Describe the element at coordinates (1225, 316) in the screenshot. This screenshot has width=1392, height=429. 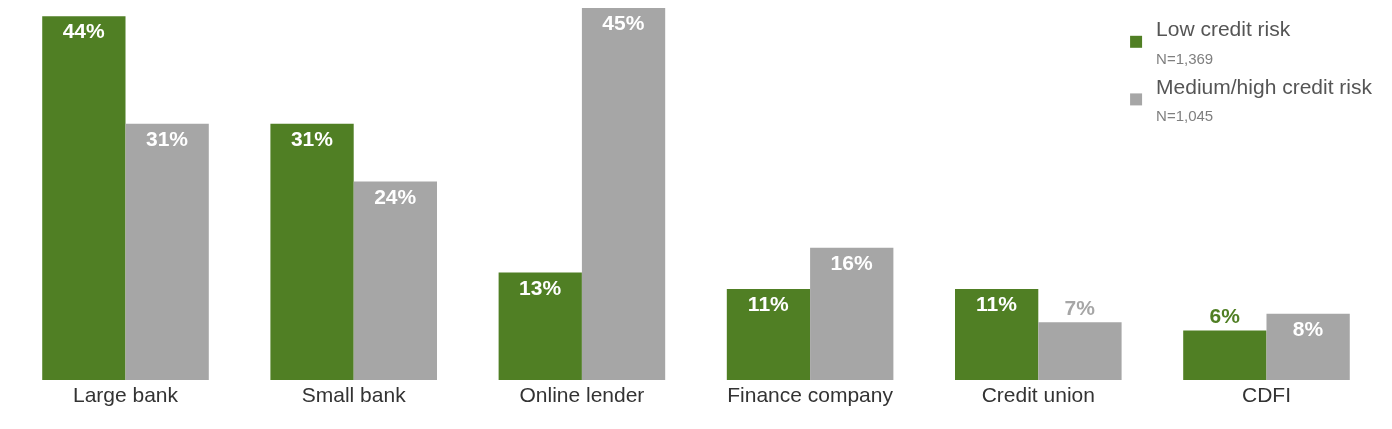
I see `data-label: 6%` at that location.